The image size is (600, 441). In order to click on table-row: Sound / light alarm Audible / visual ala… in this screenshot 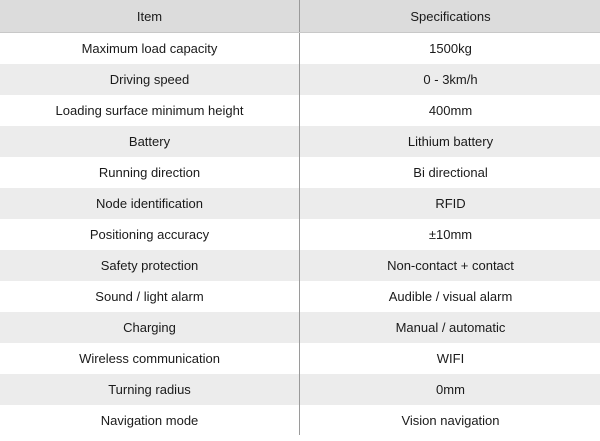, I will do `click(300, 296)`.